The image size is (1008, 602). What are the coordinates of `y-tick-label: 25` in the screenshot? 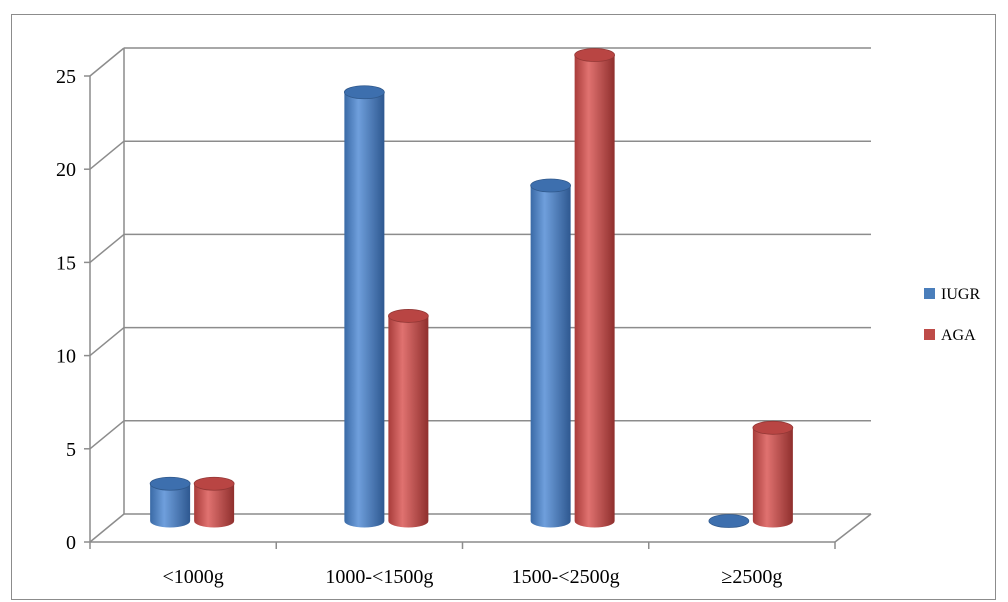 It's located at (66, 77).